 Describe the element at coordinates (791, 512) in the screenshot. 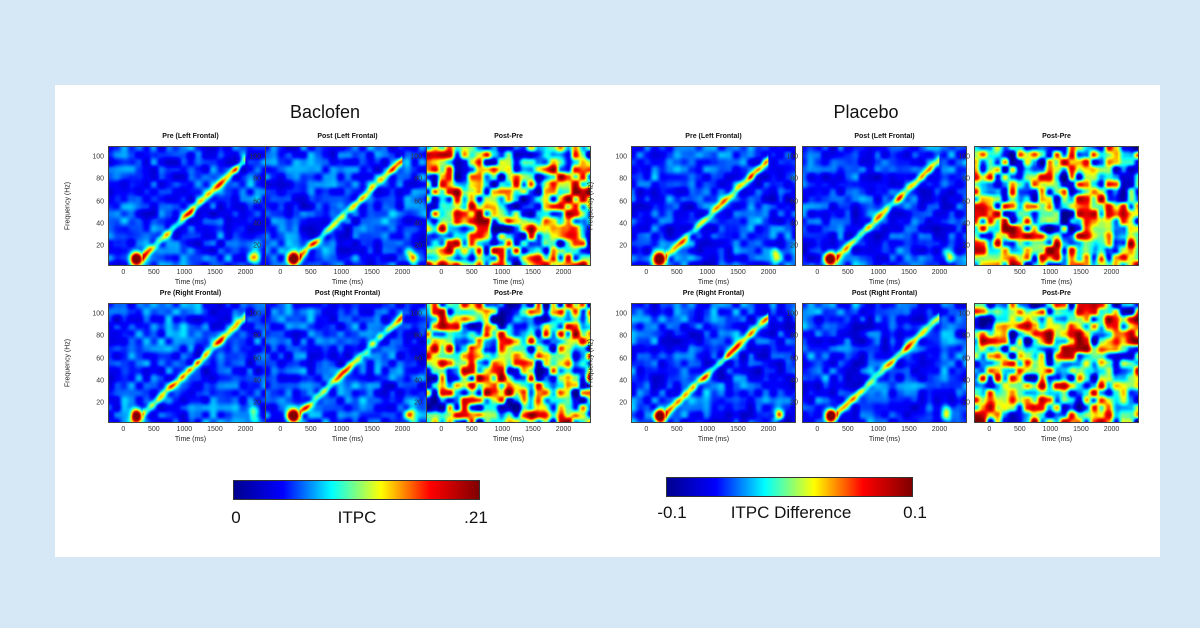

I see `itpc-difference-colorbar-label: ITPC Difference` at that location.